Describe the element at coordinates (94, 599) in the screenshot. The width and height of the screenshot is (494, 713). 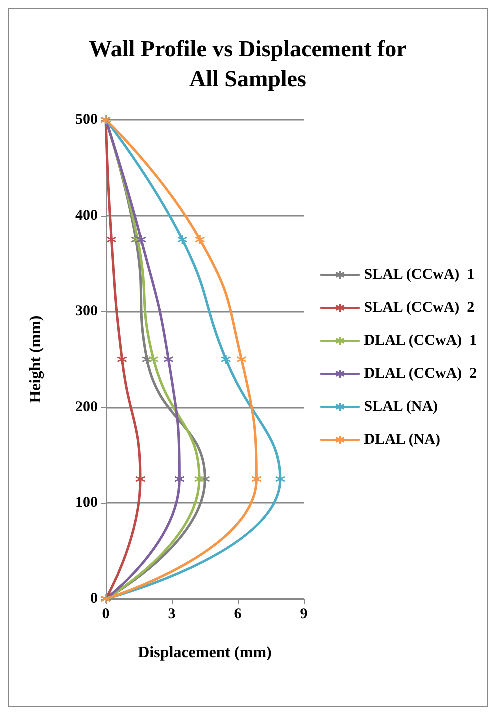
I see `y-tick-label: 0` at that location.